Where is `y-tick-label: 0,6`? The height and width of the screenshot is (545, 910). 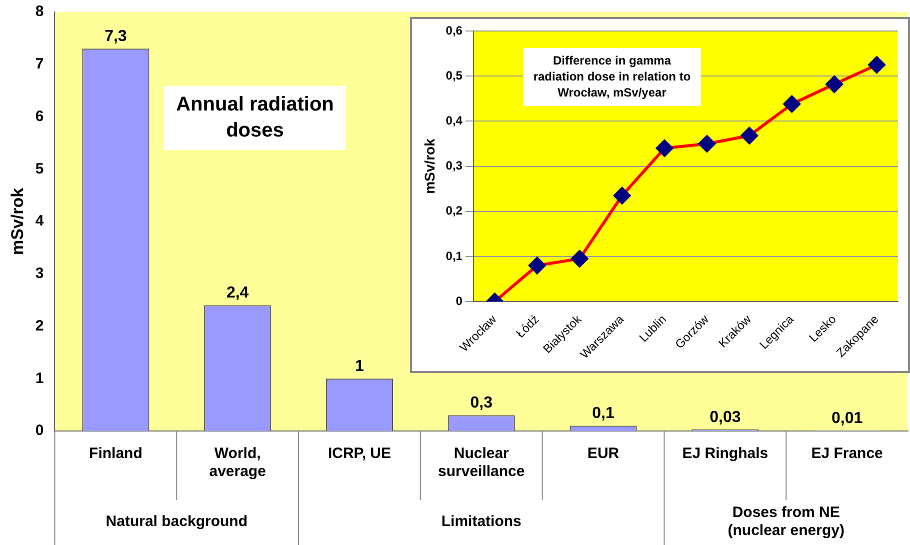
y-tick-label: 0,6 is located at coordinates (454, 30).